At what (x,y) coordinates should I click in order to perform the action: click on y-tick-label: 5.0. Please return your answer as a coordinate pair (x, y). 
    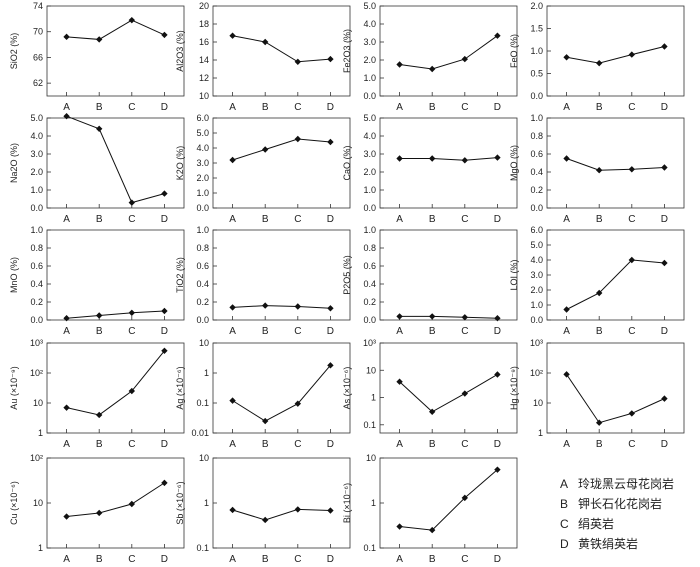
    Looking at the image, I should click on (536, 245).